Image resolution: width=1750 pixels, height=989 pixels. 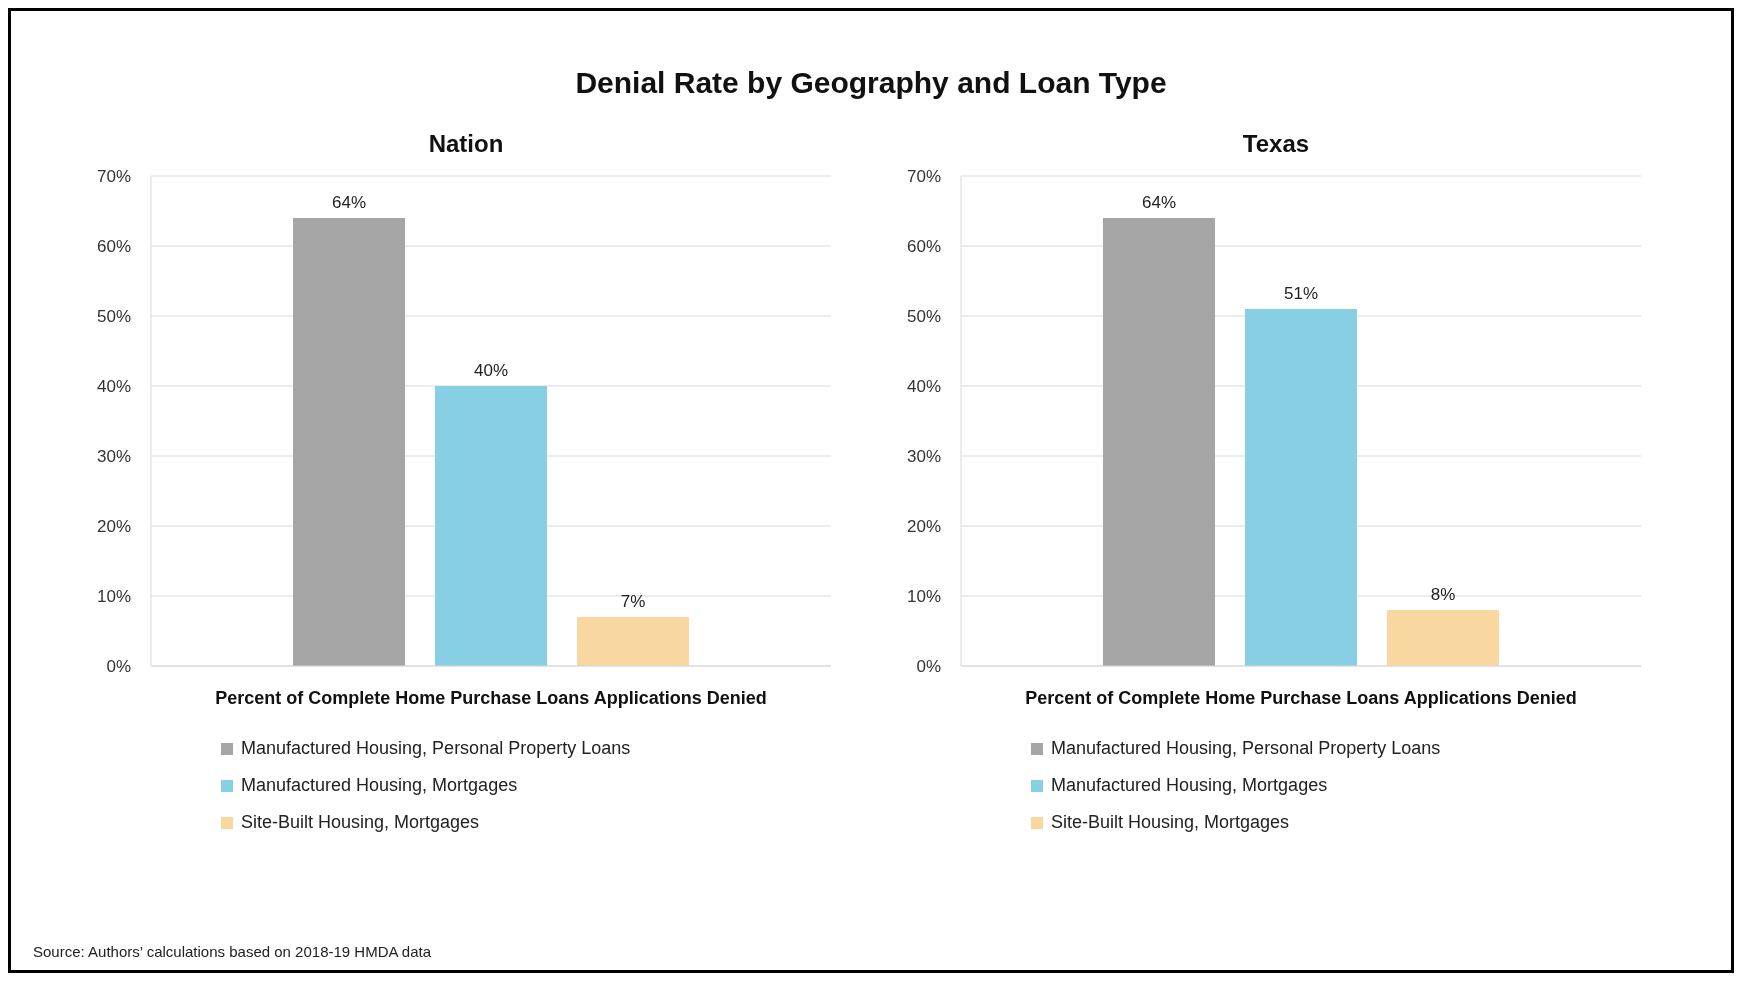 What do you see at coordinates (466, 144) in the screenshot?
I see `chart-title: Nation` at bounding box center [466, 144].